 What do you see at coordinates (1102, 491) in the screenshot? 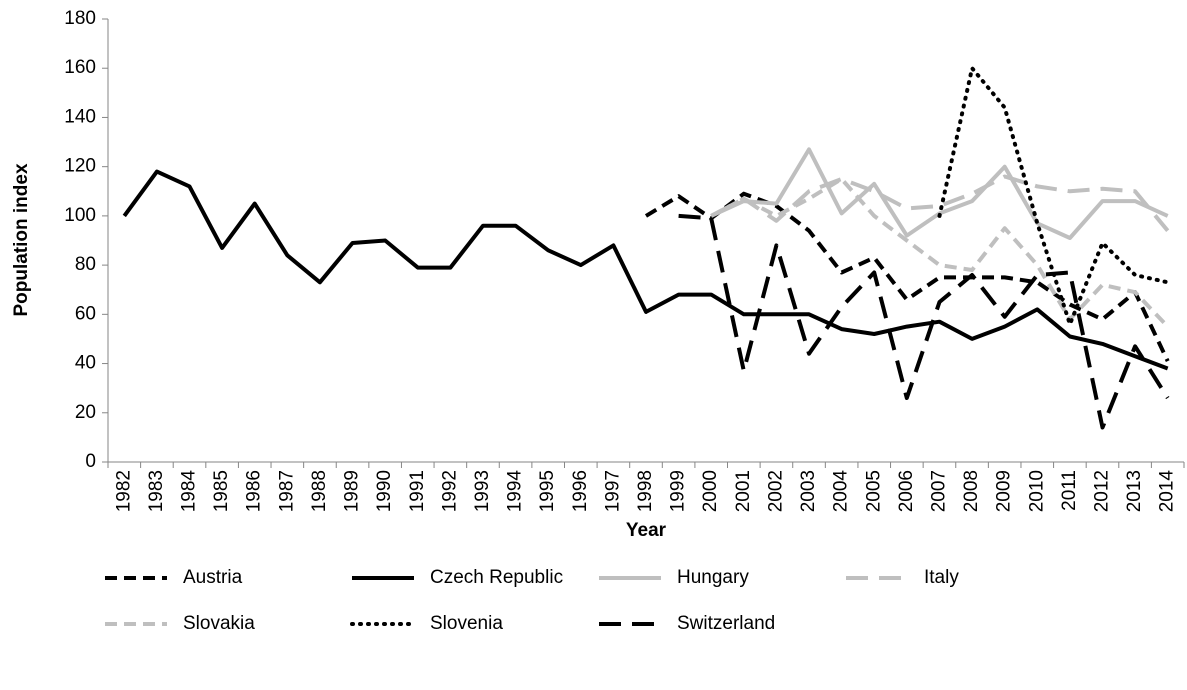
I see `x-tick-label: 2012` at bounding box center [1102, 491].